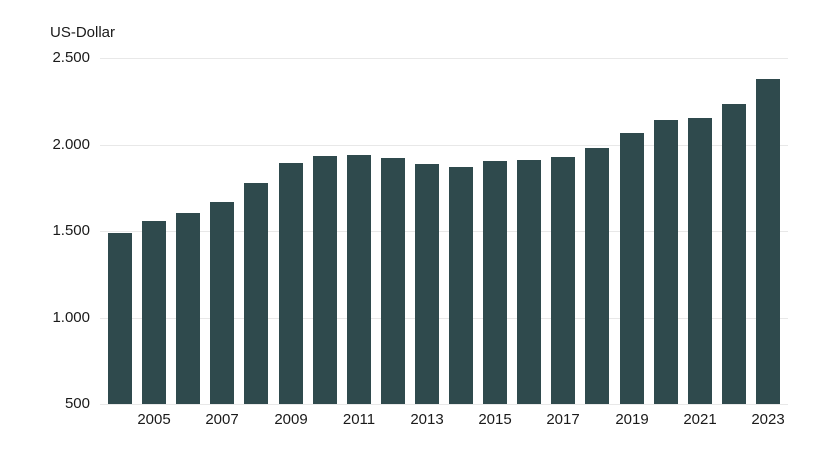 The image size is (840, 453). Describe the element at coordinates (393, 281) in the screenshot. I see `bar-2012` at that location.